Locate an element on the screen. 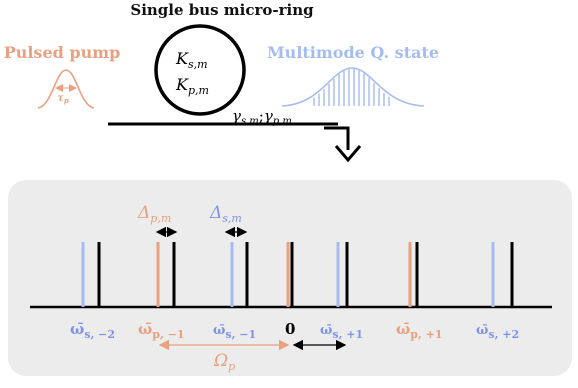  freq-label-s-m2: ω̄s, −2 is located at coordinates (92, 330).